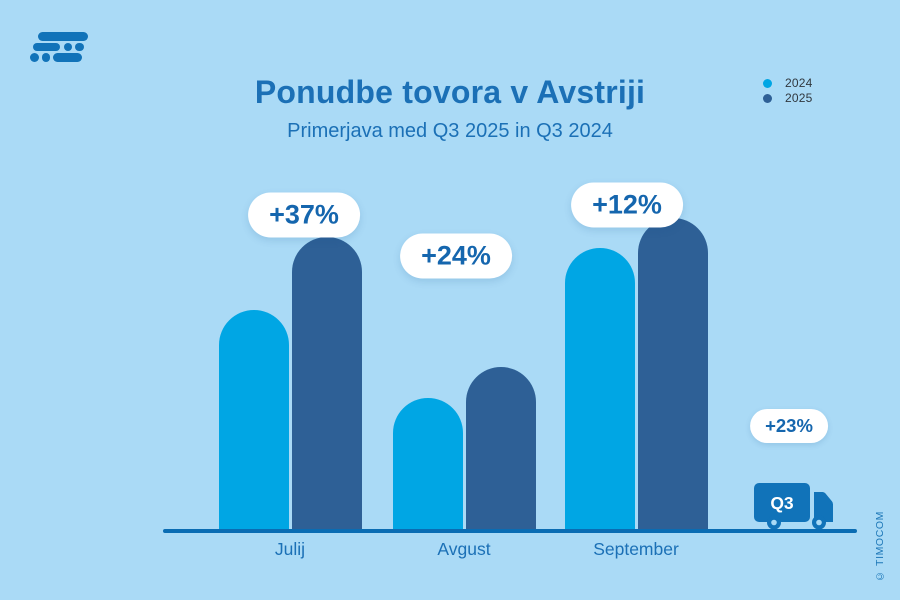 The width and height of the screenshot is (900, 600). Describe the element at coordinates (290, 549) in the screenshot. I see `category-label-julij: Julij` at that location.